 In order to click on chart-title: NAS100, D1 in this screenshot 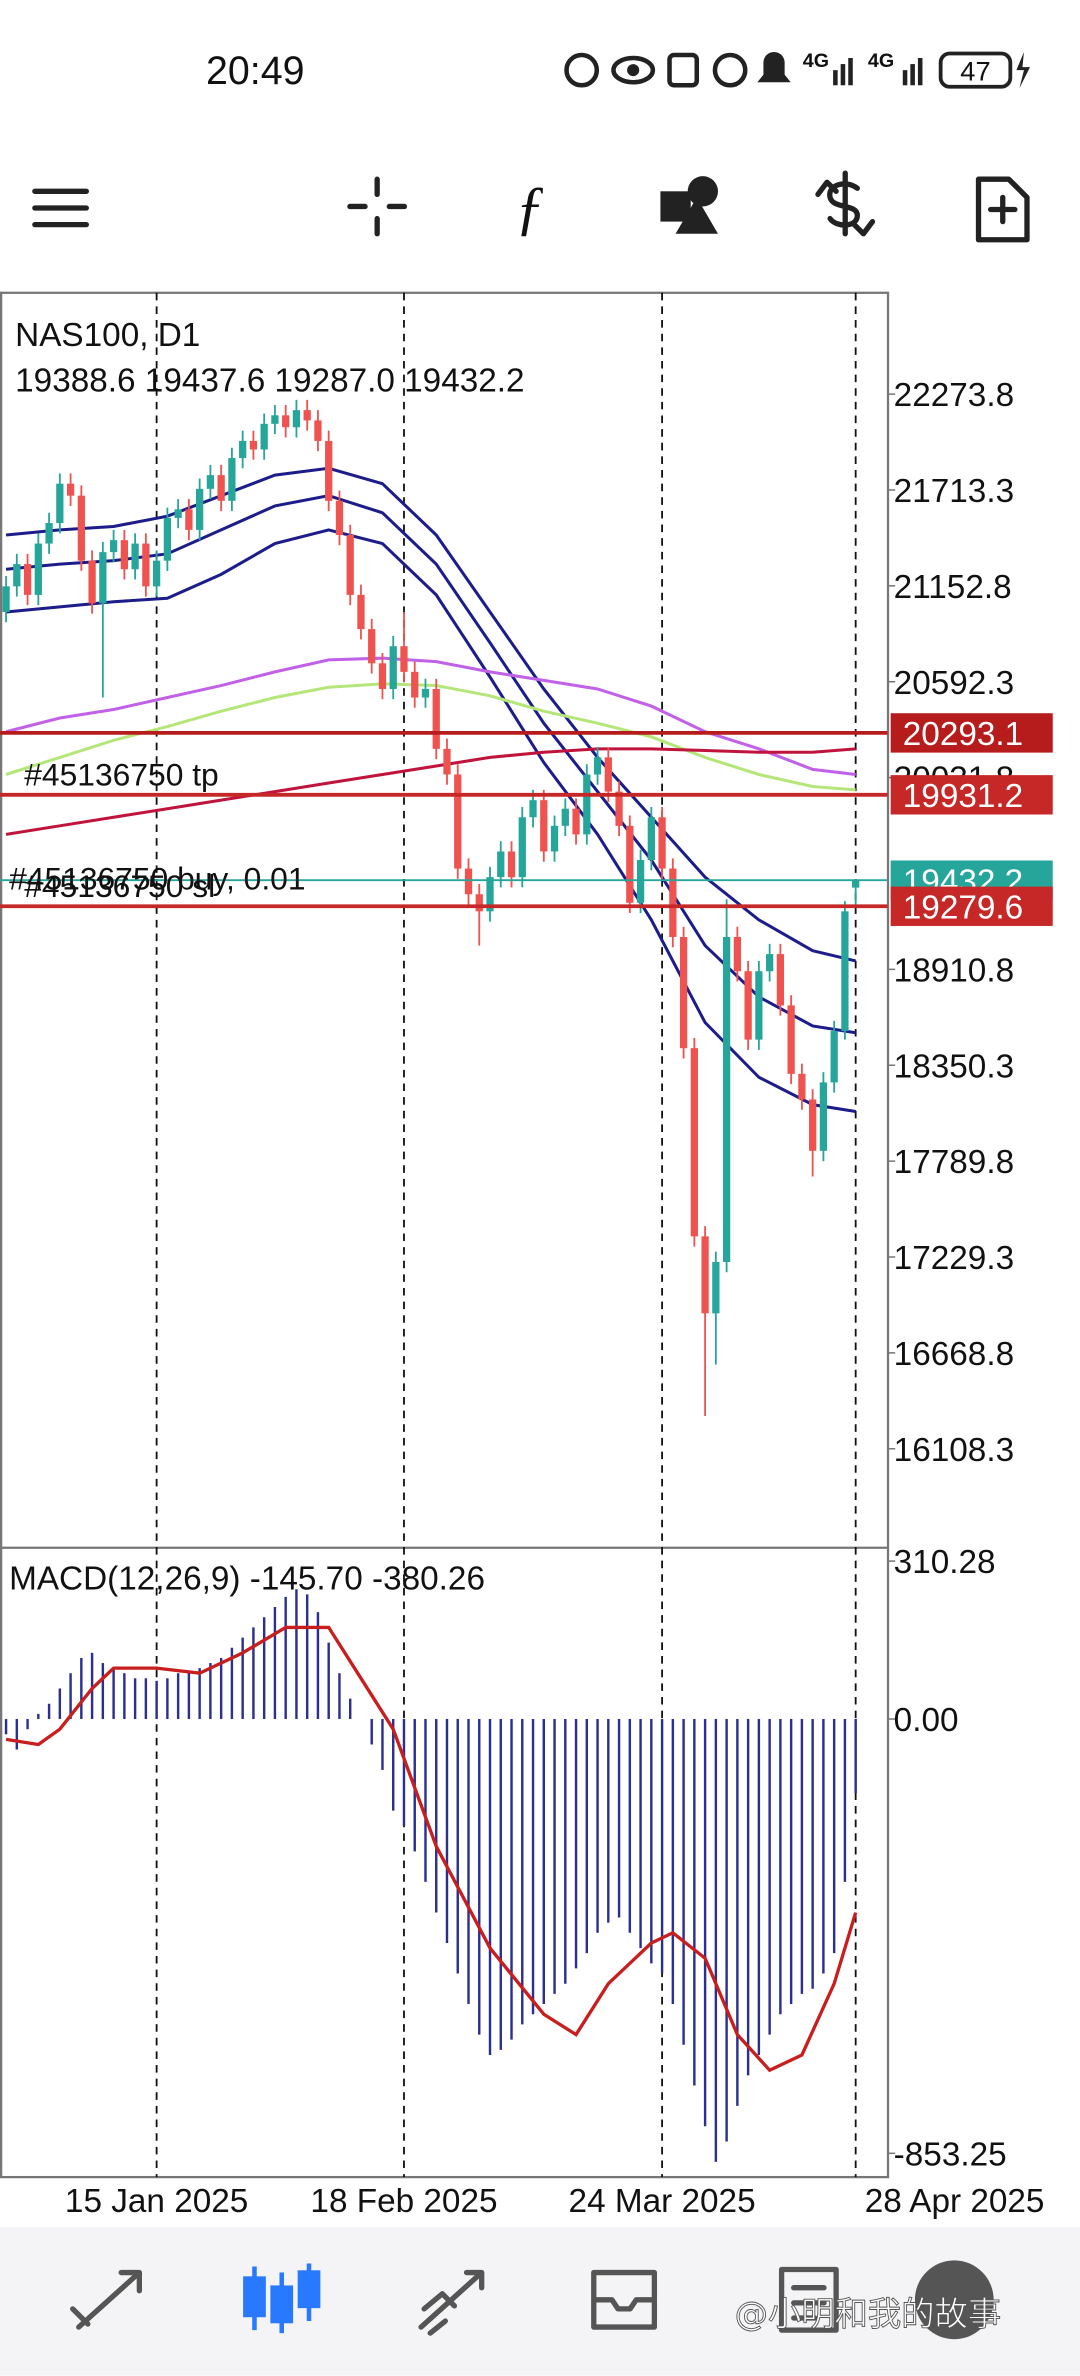, I will do `click(107, 335)`.